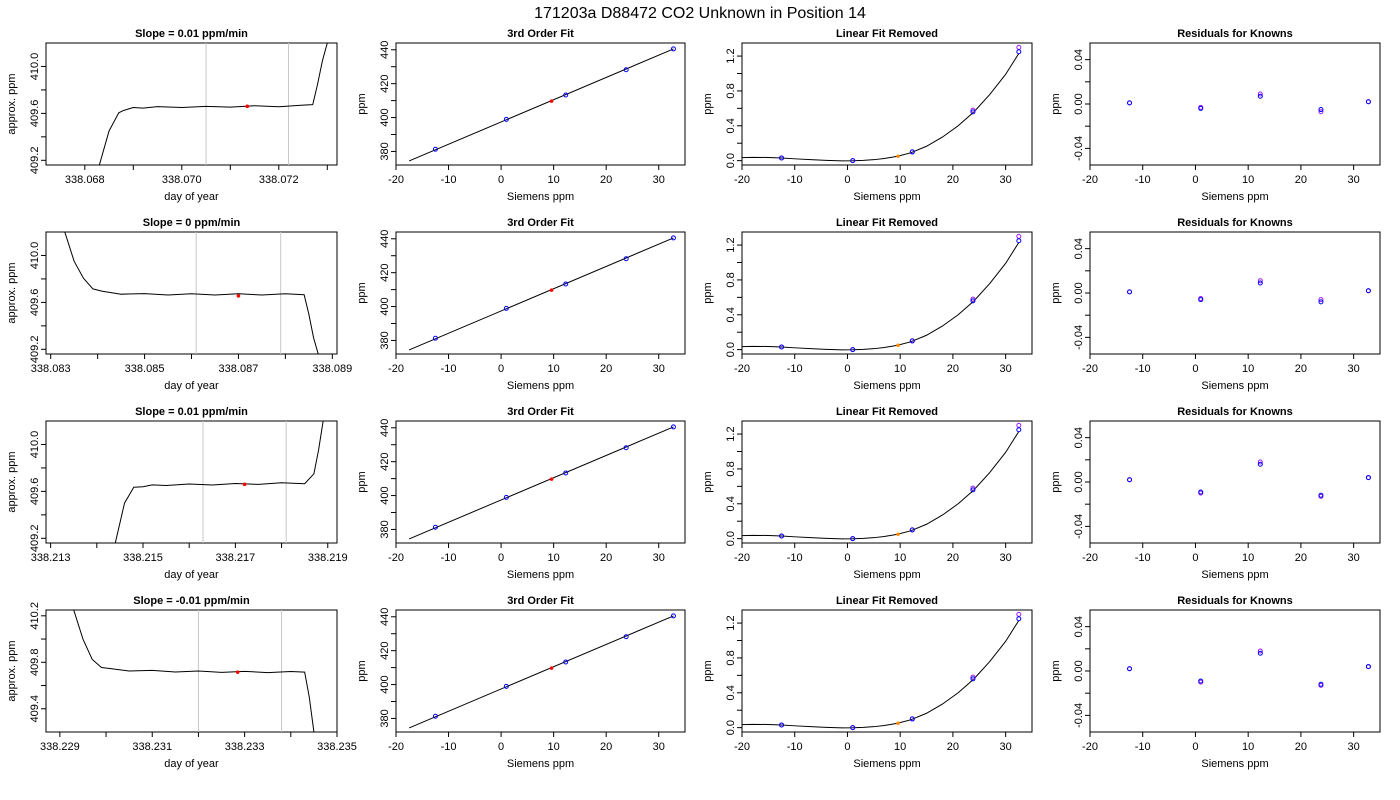 This screenshot has height=800, width=1400. Describe the element at coordinates (85, 180) in the screenshot. I see `x-tick-label: 338.068` at that location.